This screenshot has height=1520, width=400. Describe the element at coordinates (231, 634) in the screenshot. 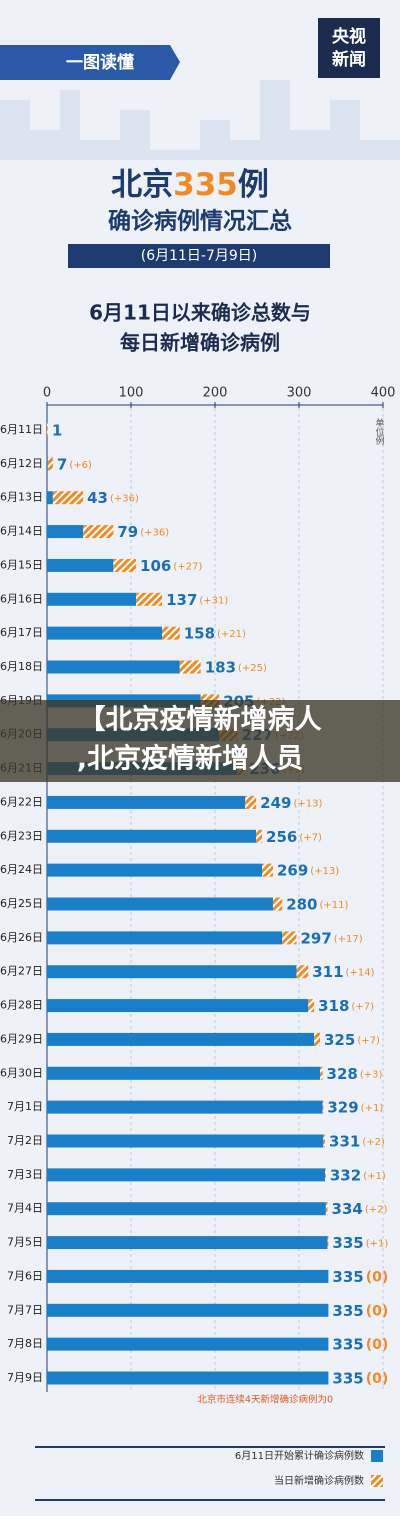

I see `increment-label: (+21)` at that location.